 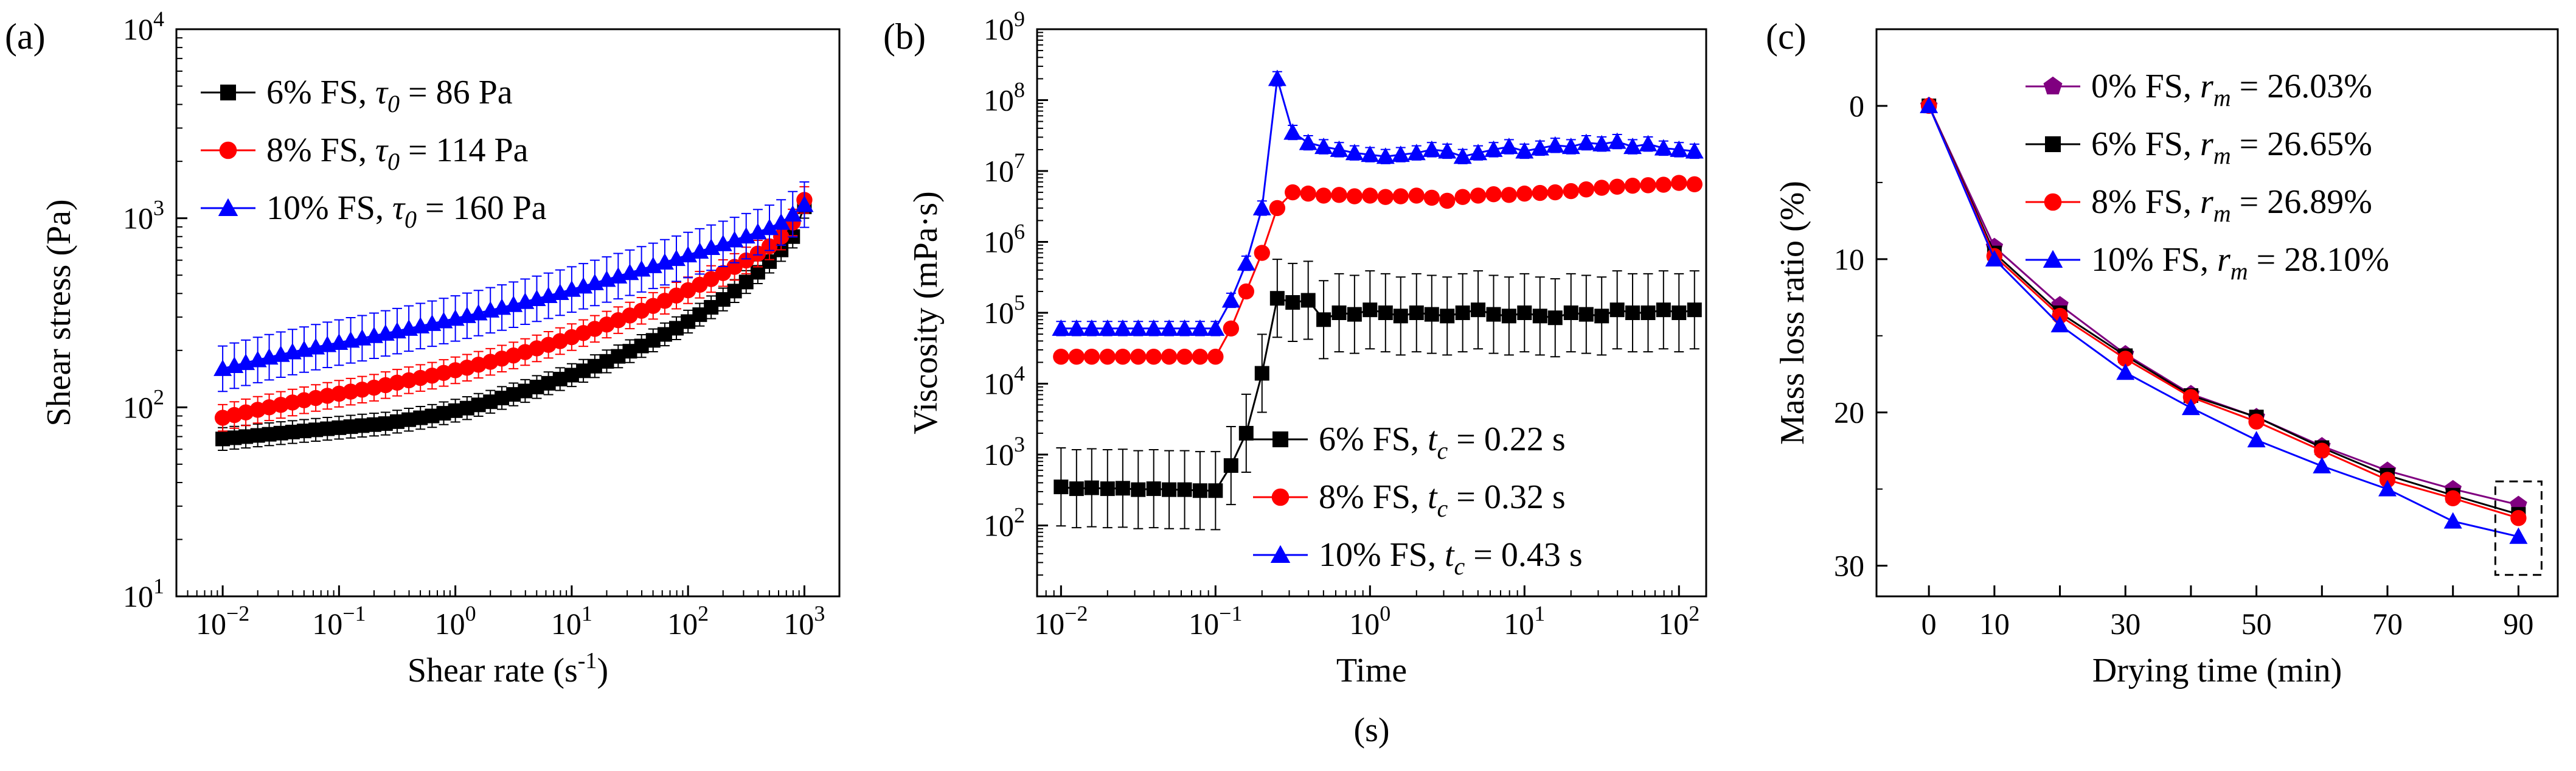 I want to click on y-tick-label: 0, so click(x=1856, y=106).